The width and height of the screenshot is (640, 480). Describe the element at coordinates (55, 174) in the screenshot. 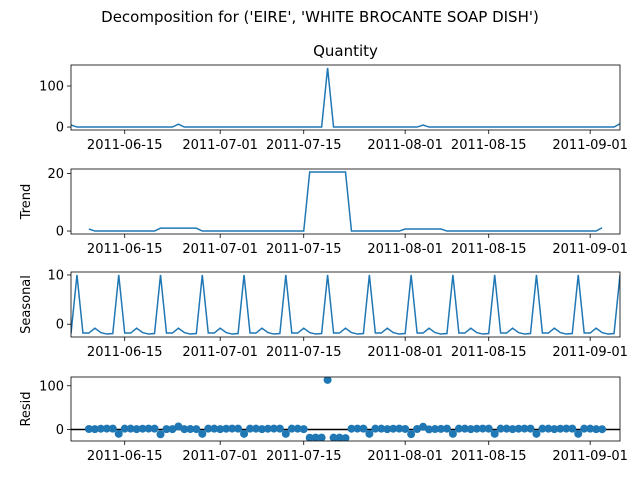

I see `y-tick-label: 20` at that location.